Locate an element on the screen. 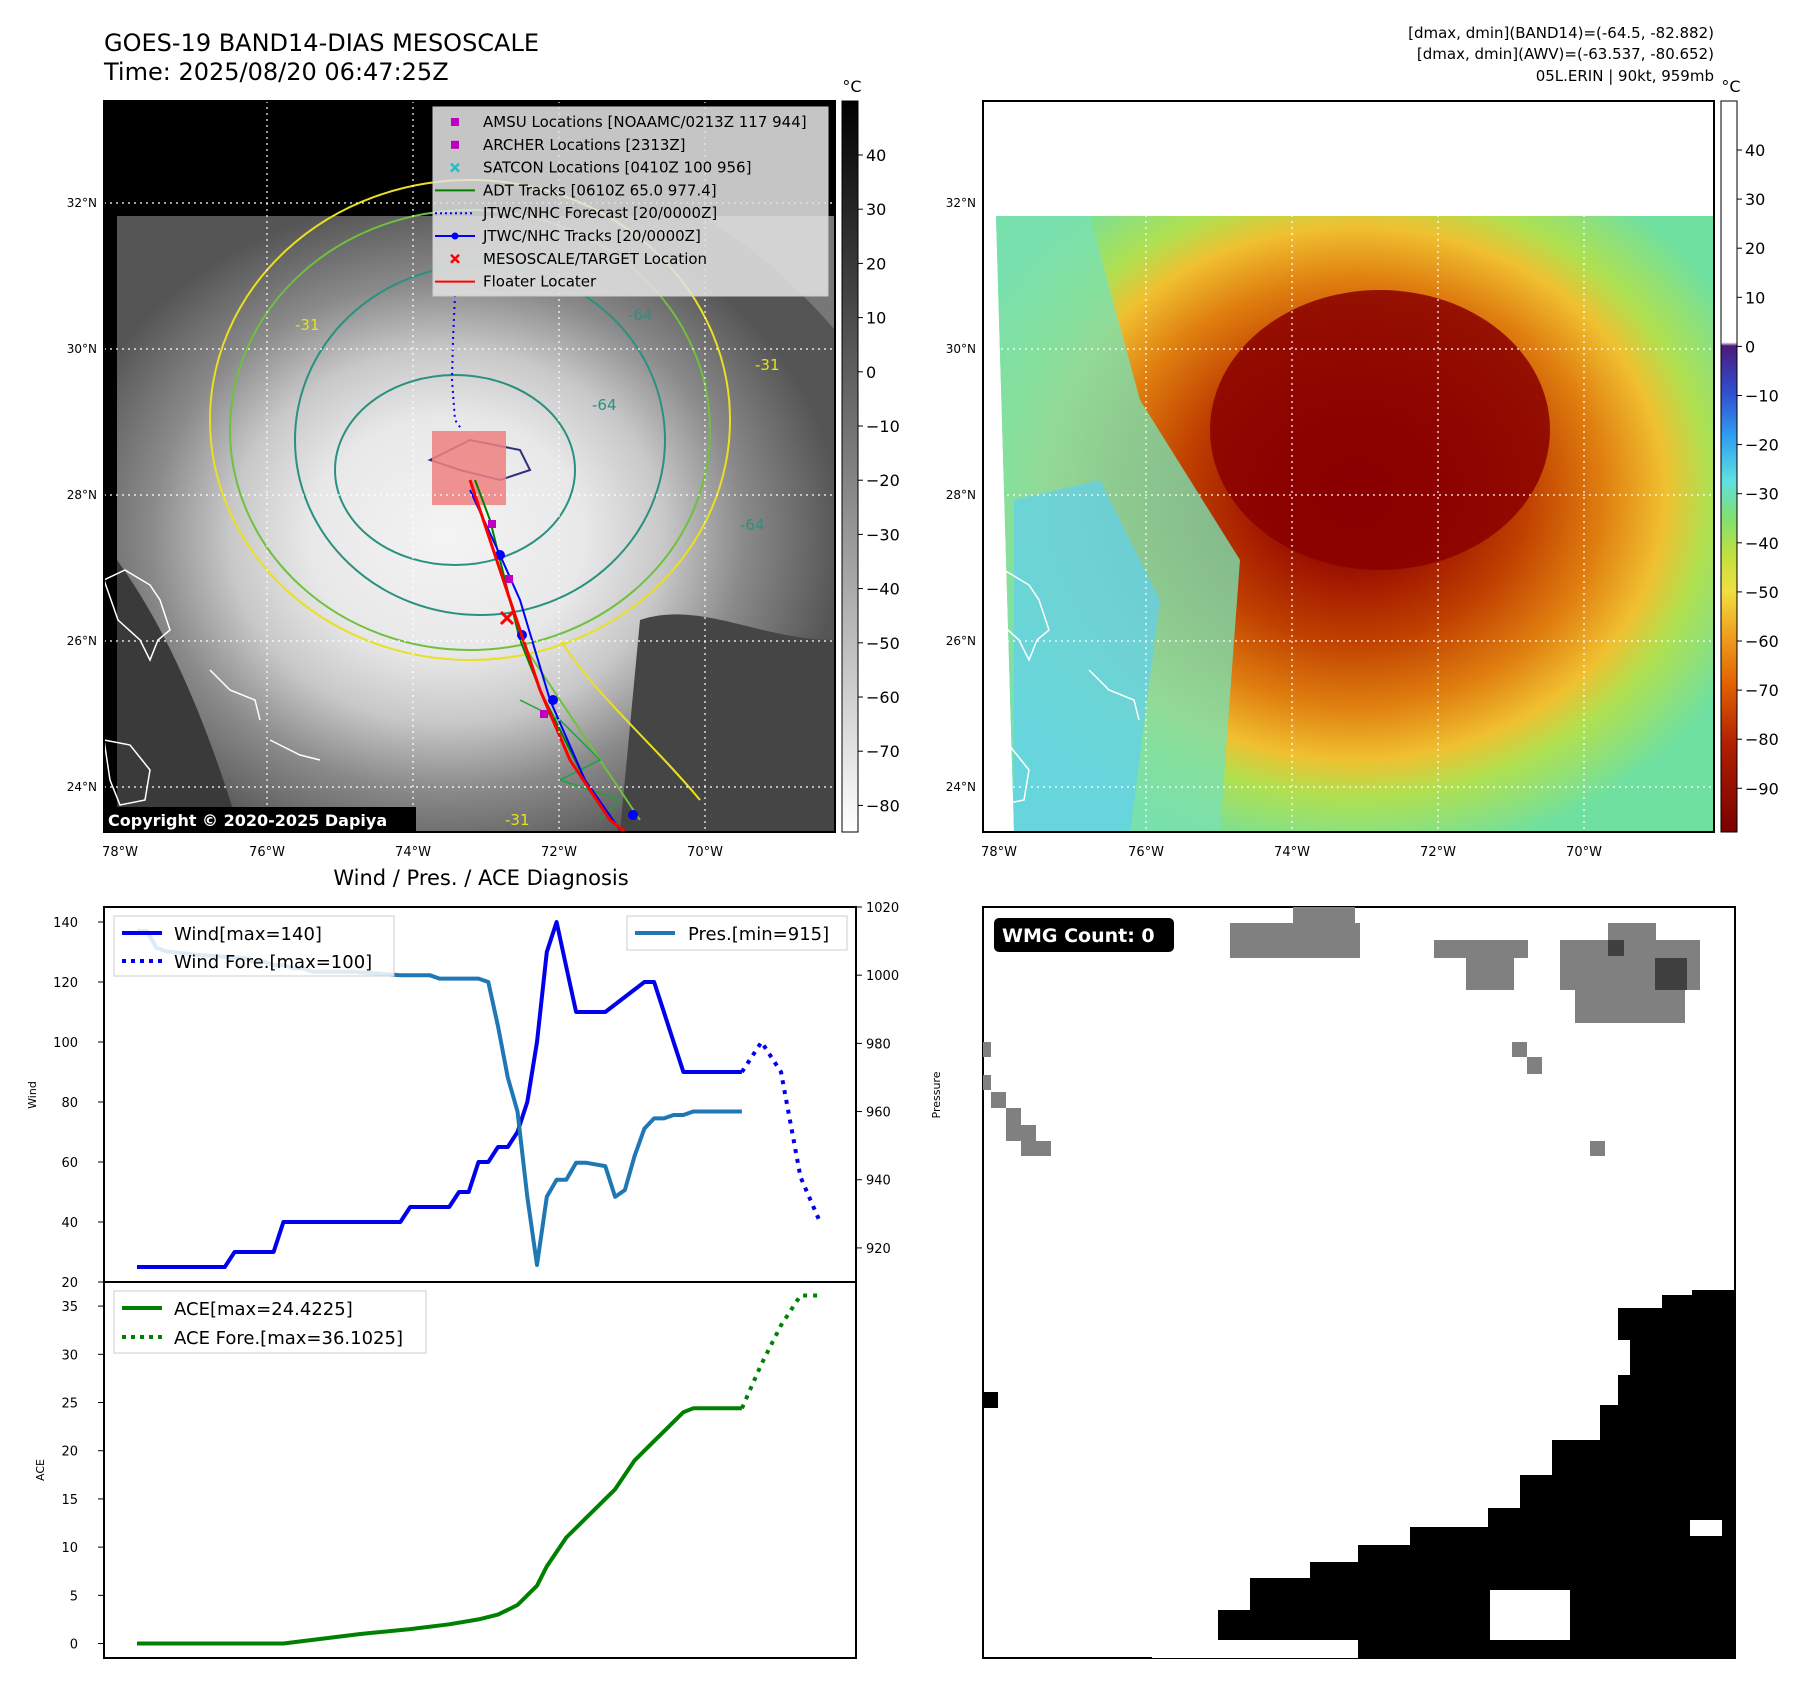 This screenshot has width=1797, height=1690. colorbar-tick-label: −30 is located at coordinates (1762, 494).